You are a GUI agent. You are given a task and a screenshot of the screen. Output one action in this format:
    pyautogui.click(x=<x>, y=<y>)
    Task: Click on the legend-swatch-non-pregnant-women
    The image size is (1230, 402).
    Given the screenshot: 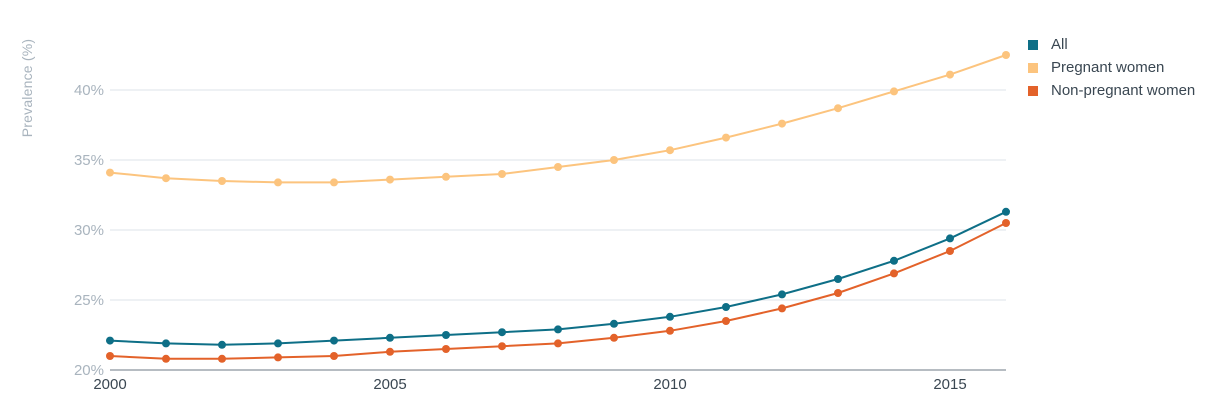 What is the action you would take?
    pyautogui.click(x=1033, y=90)
    